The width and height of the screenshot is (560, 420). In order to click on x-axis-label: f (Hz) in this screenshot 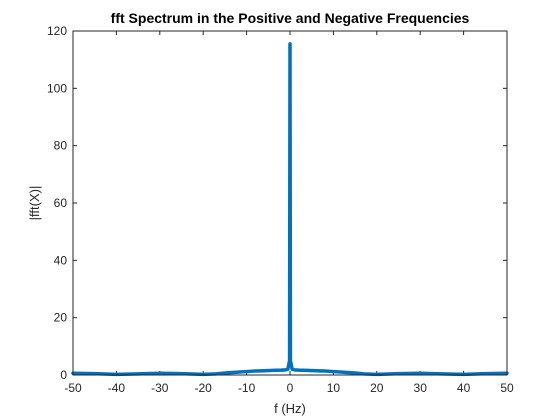, I will do `click(290, 408)`.